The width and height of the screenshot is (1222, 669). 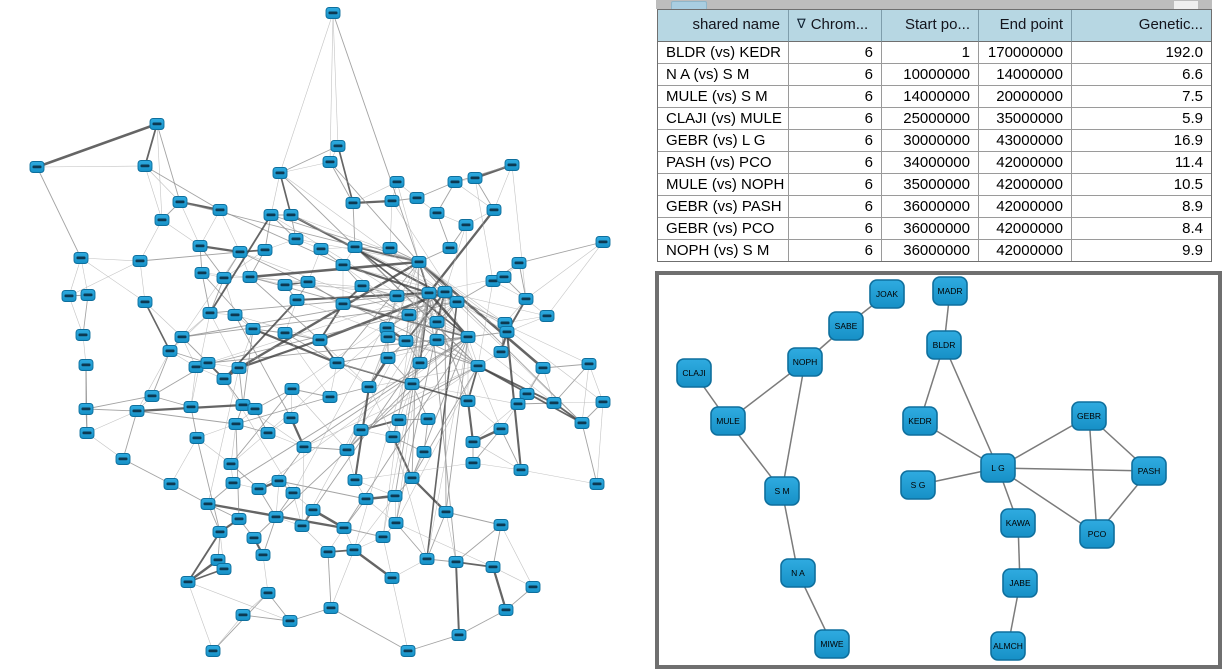 What do you see at coordinates (1025, 26) in the screenshot?
I see `column-header-end-point: End point` at bounding box center [1025, 26].